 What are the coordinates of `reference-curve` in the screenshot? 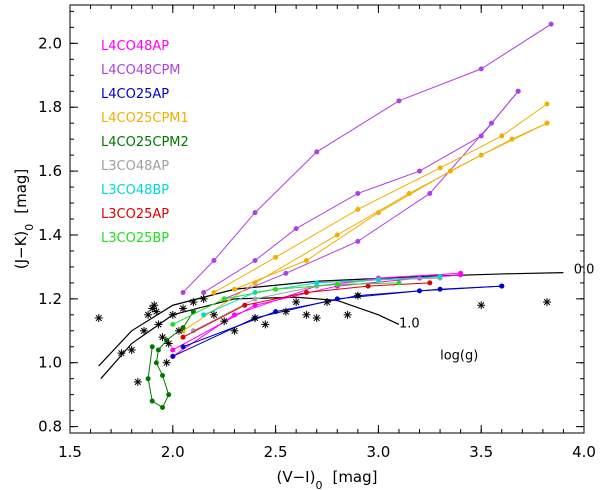 It's located at (250, 338).